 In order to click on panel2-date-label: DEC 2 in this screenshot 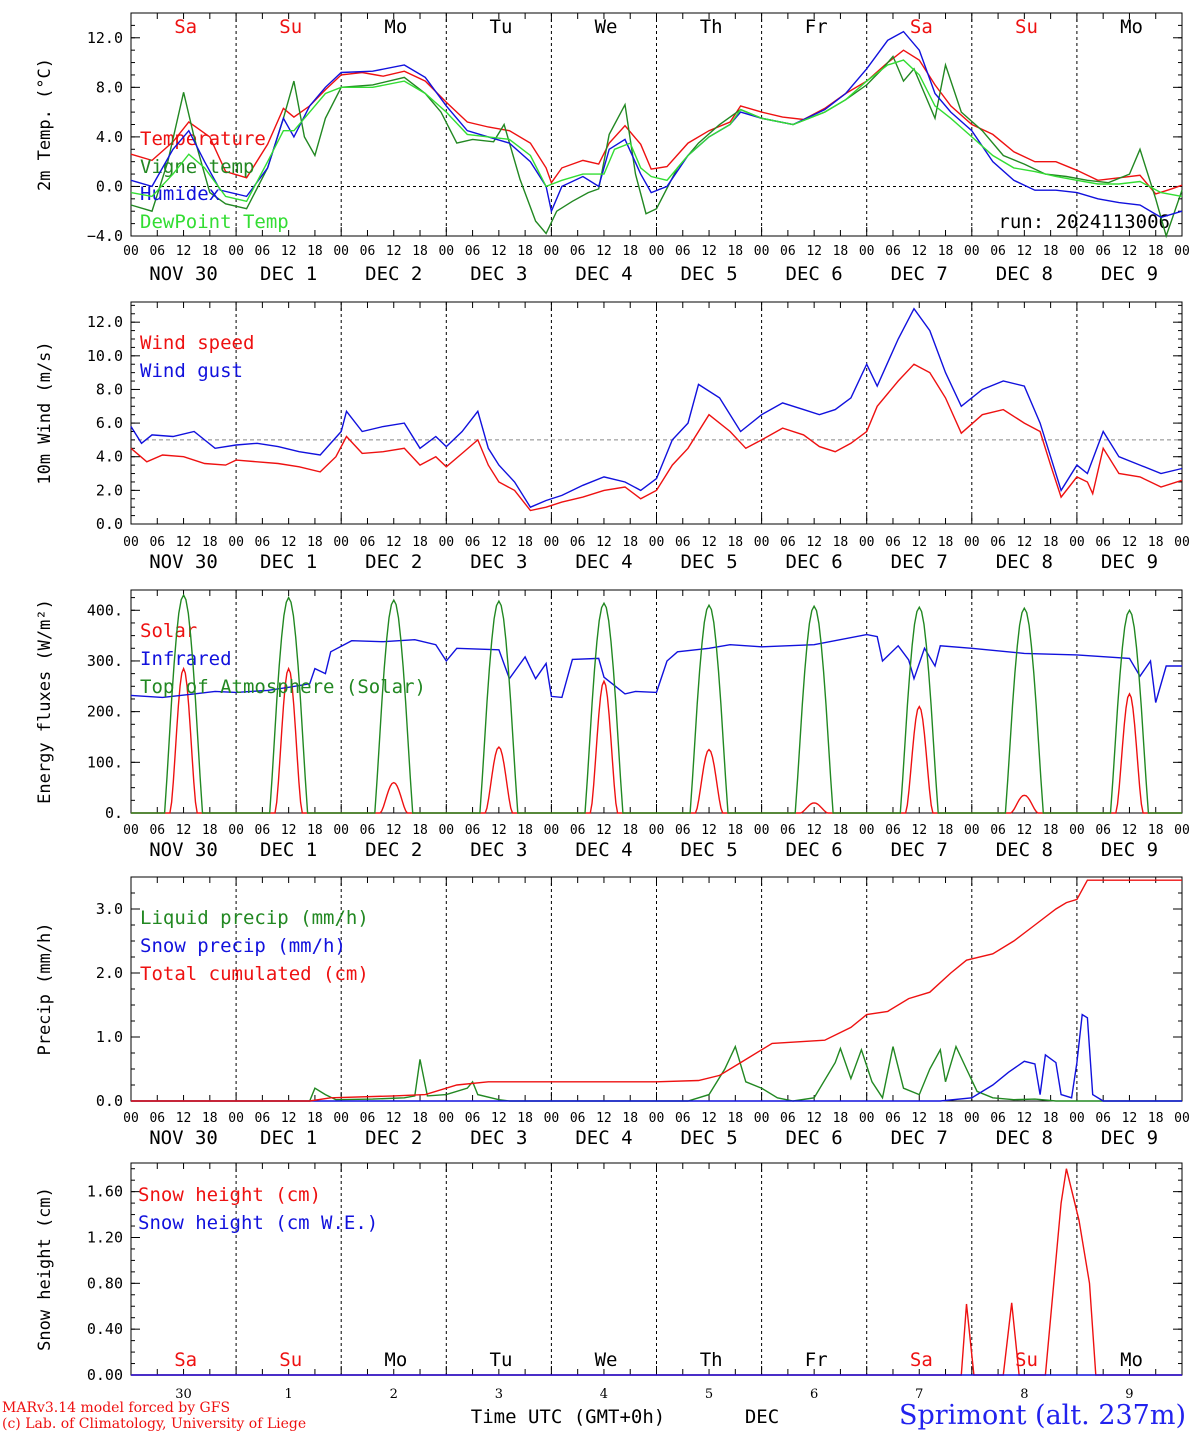, I will do `click(393, 562)`.